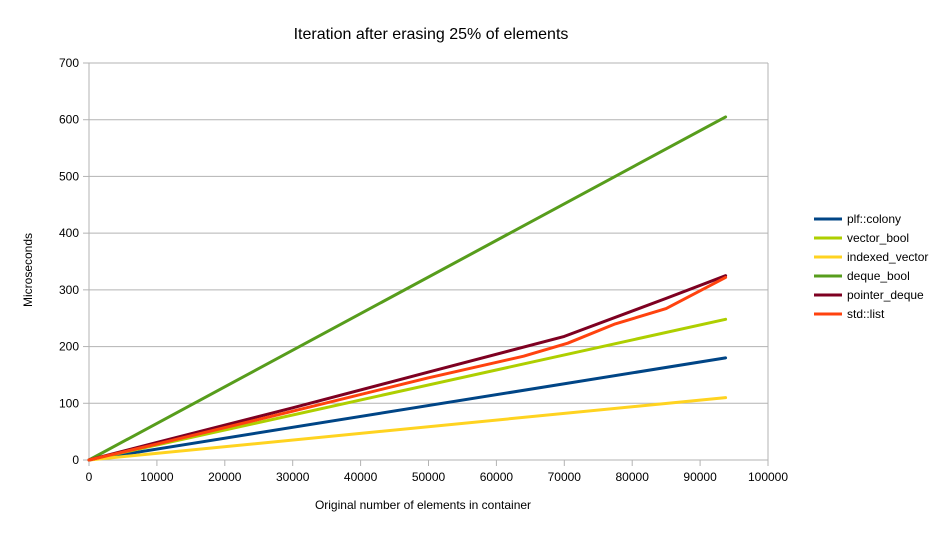 The width and height of the screenshot is (945, 536). I want to click on y-tick-label: 500, so click(69, 176).